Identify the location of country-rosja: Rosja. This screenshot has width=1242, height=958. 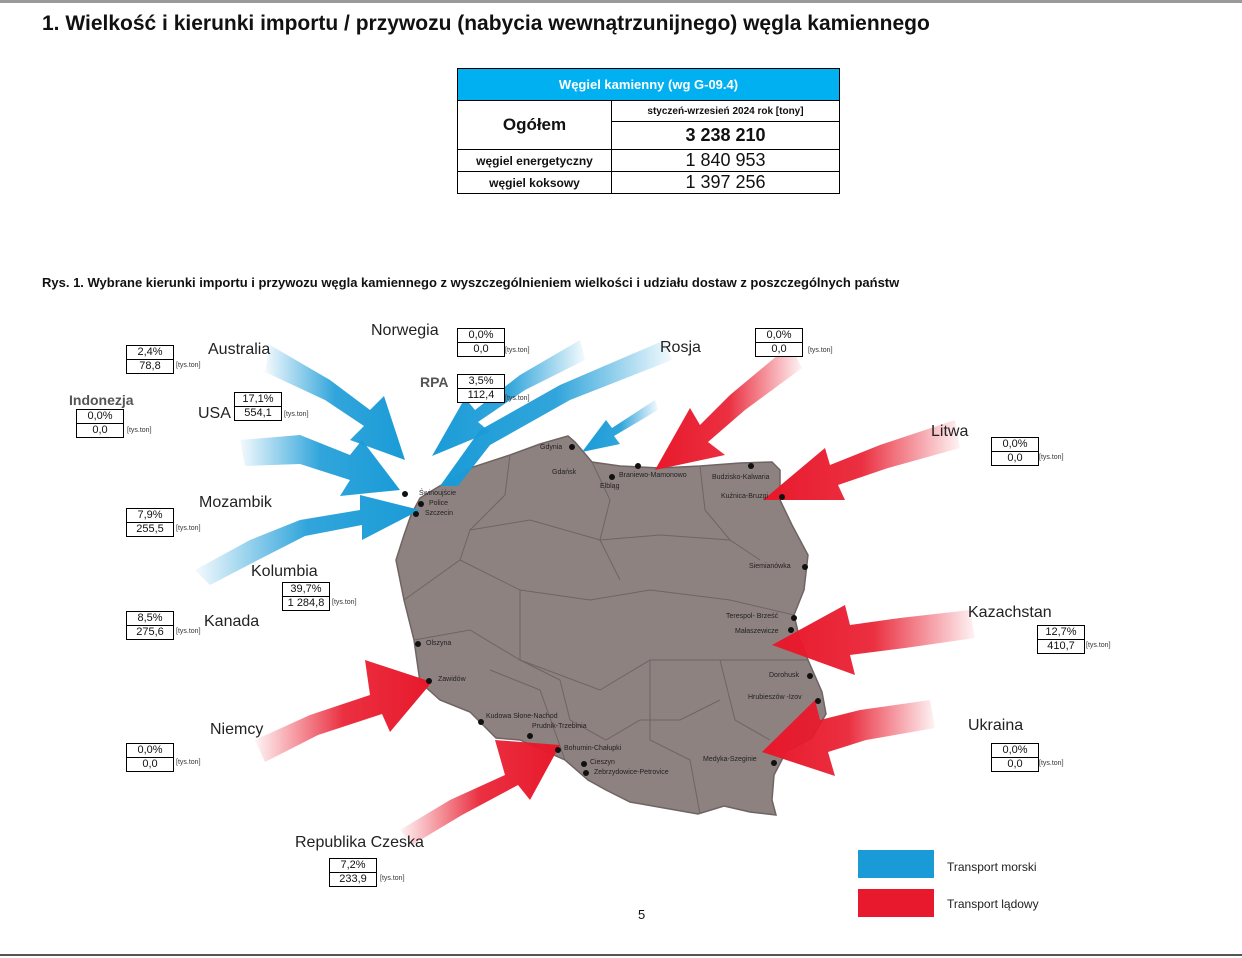
(680, 347).